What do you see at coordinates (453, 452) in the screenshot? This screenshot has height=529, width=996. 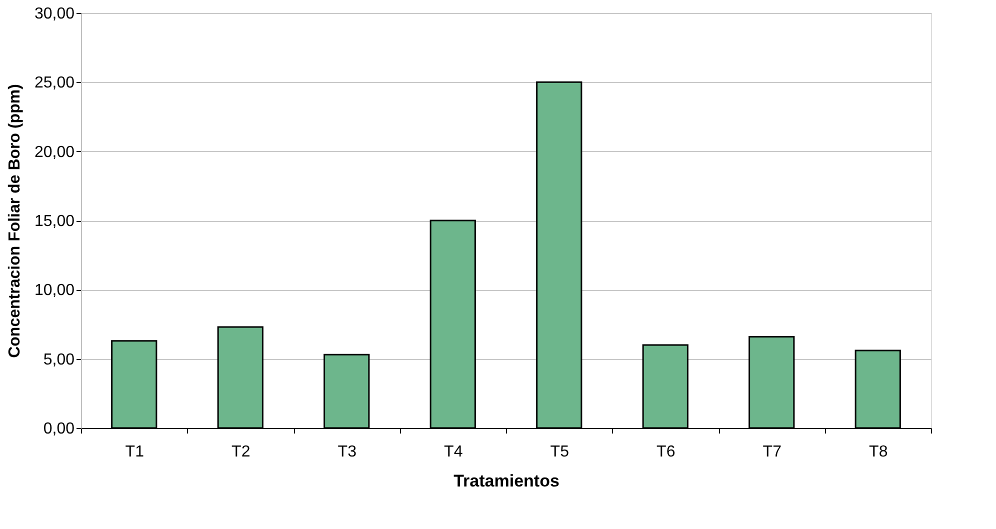 I see `x-tick-label: T4` at bounding box center [453, 452].